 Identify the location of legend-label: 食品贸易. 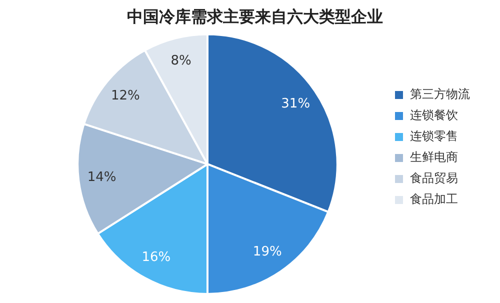
(434, 178).